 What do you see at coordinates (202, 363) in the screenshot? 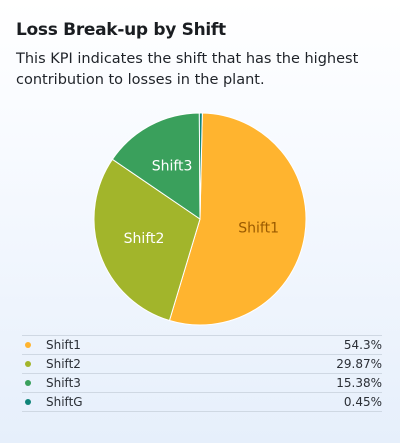
I see `legend-item-shift2: Shift2 29.87%` at bounding box center [202, 363].